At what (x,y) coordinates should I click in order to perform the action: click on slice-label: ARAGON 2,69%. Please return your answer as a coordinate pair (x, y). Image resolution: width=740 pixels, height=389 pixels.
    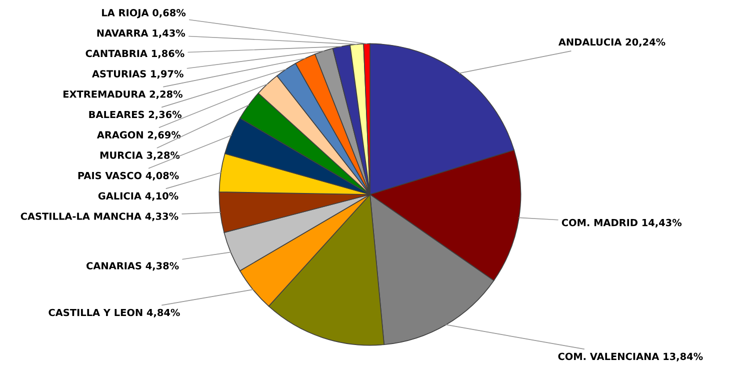
    Looking at the image, I should click on (138, 135).